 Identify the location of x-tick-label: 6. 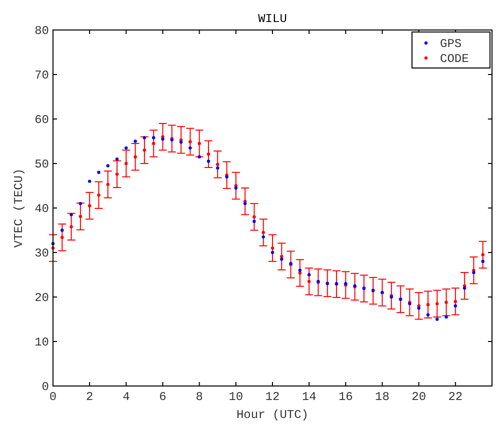
(162, 397).